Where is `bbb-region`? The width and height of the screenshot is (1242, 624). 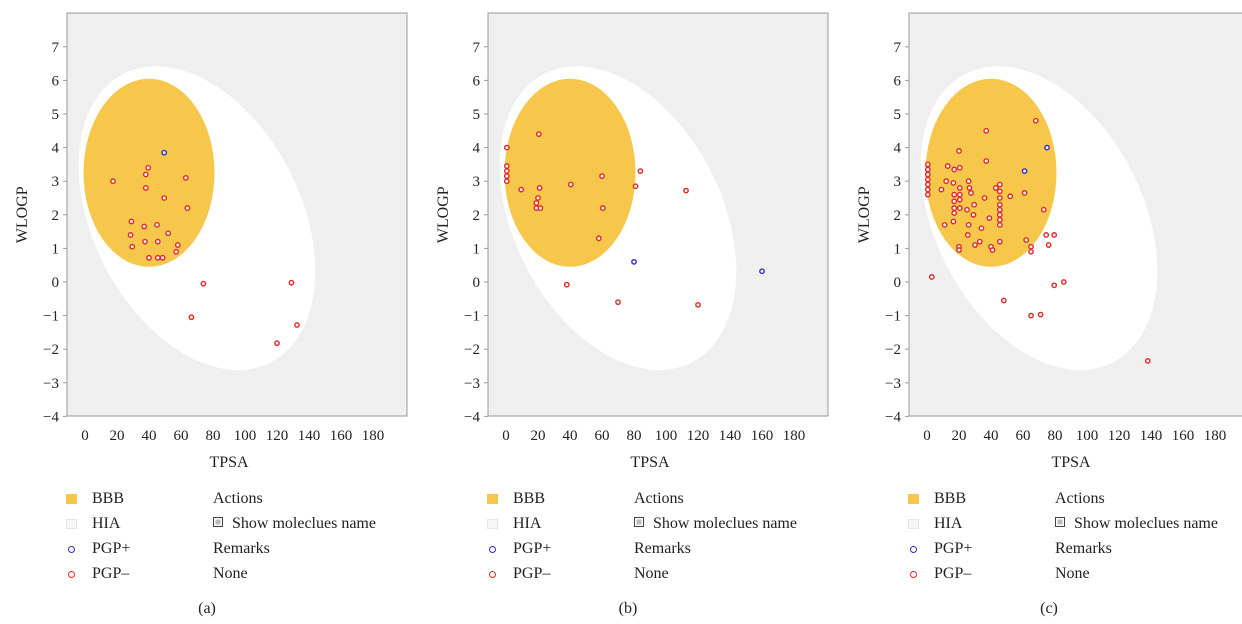
bbb-region is located at coordinates (570, 172).